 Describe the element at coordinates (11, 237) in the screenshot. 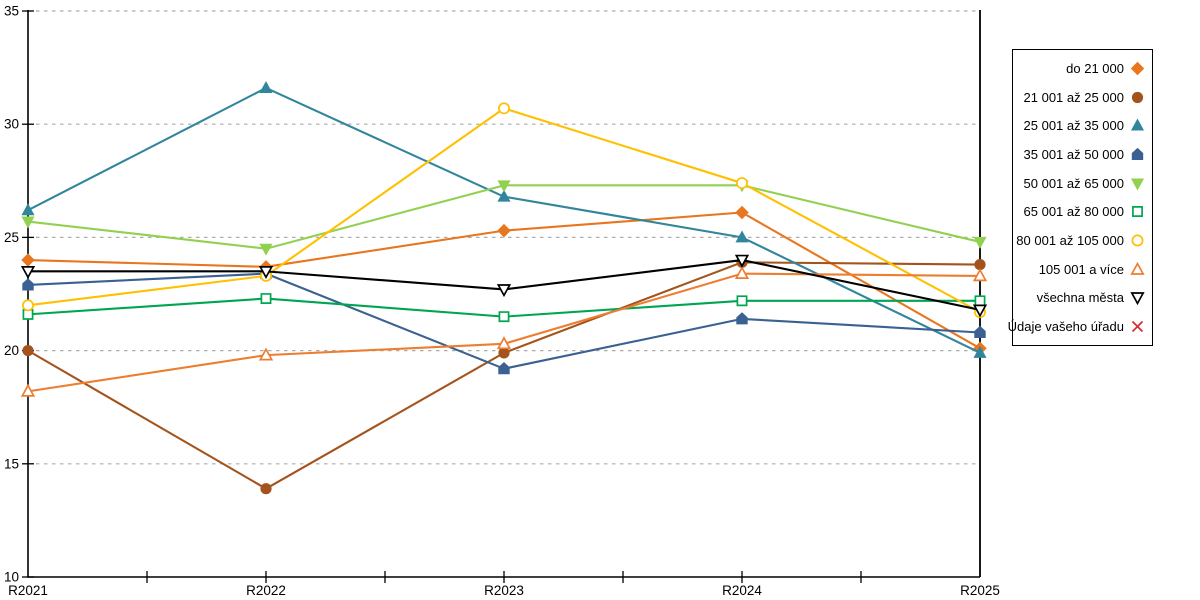

I see `y-tick-label: 25` at that location.